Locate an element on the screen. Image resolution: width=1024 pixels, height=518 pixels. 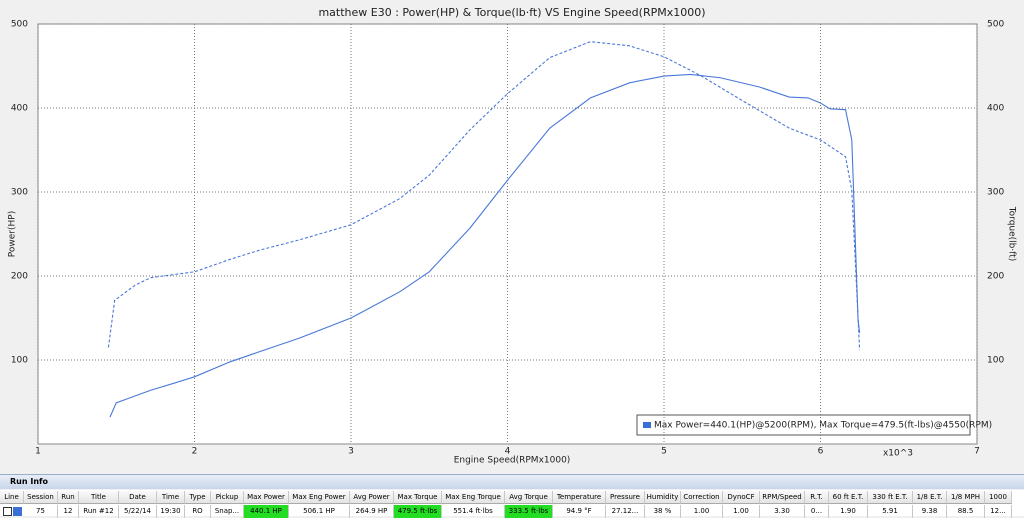
table-cell: 440.1 HP is located at coordinates (266, 511).